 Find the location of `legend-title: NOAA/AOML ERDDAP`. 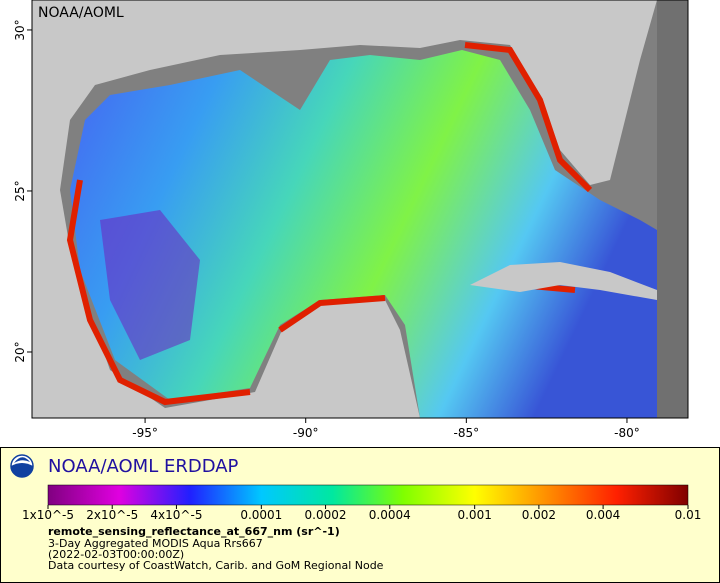

legend-title: NOAA/AOML ERDDAP is located at coordinates (143, 466).